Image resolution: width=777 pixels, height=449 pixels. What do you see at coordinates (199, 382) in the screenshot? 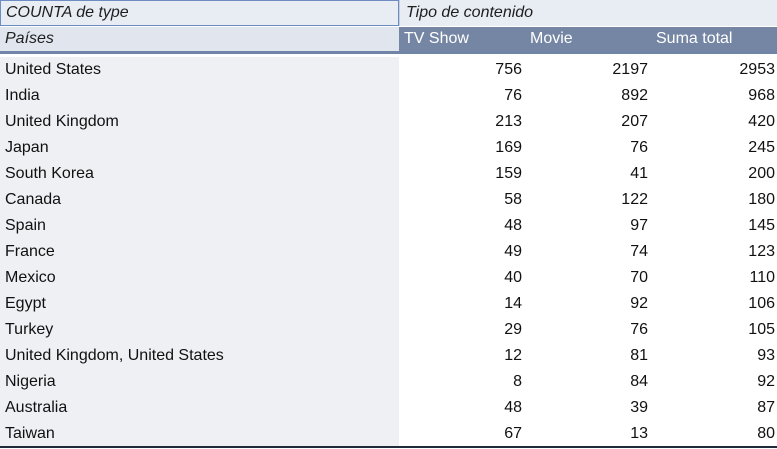
I see `row-label-country: Nigeria` at bounding box center [199, 382].